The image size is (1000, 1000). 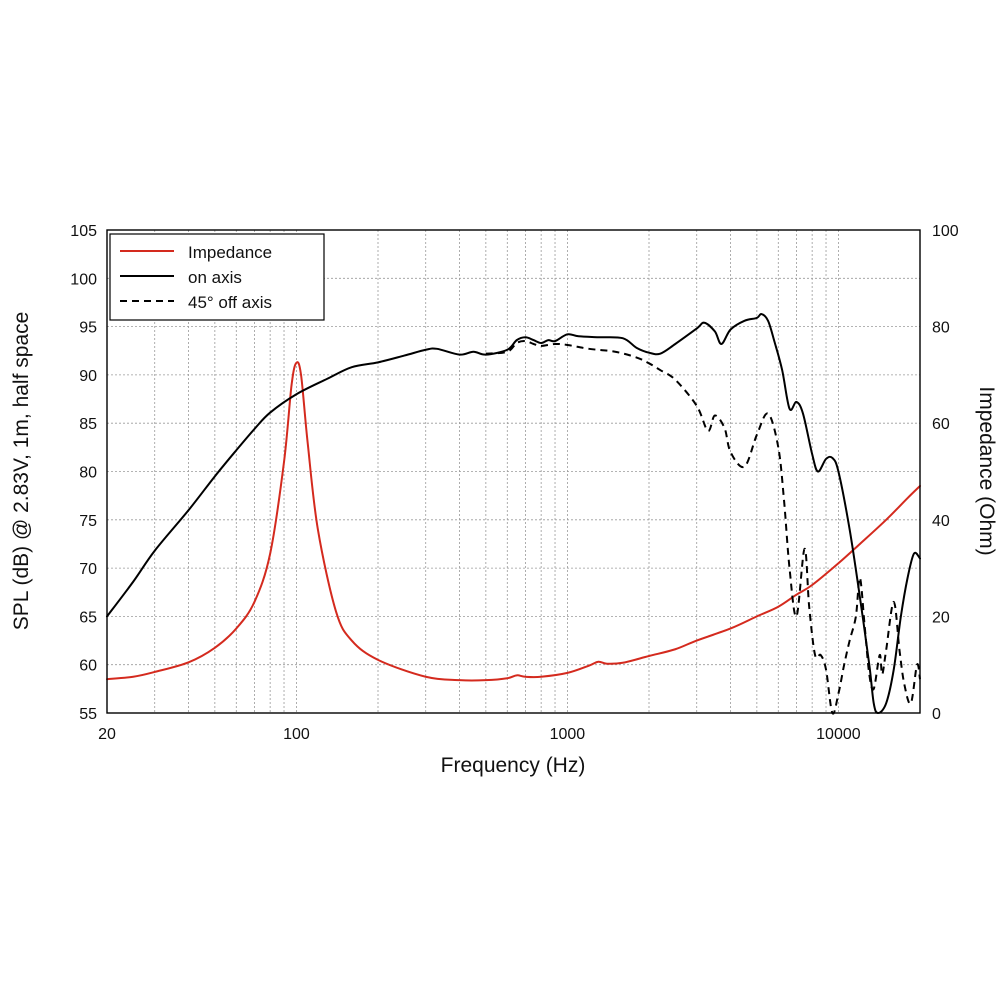 What do you see at coordinates (296, 734) in the screenshot?
I see `x-tick-label: 100` at bounding box center [296, 734].